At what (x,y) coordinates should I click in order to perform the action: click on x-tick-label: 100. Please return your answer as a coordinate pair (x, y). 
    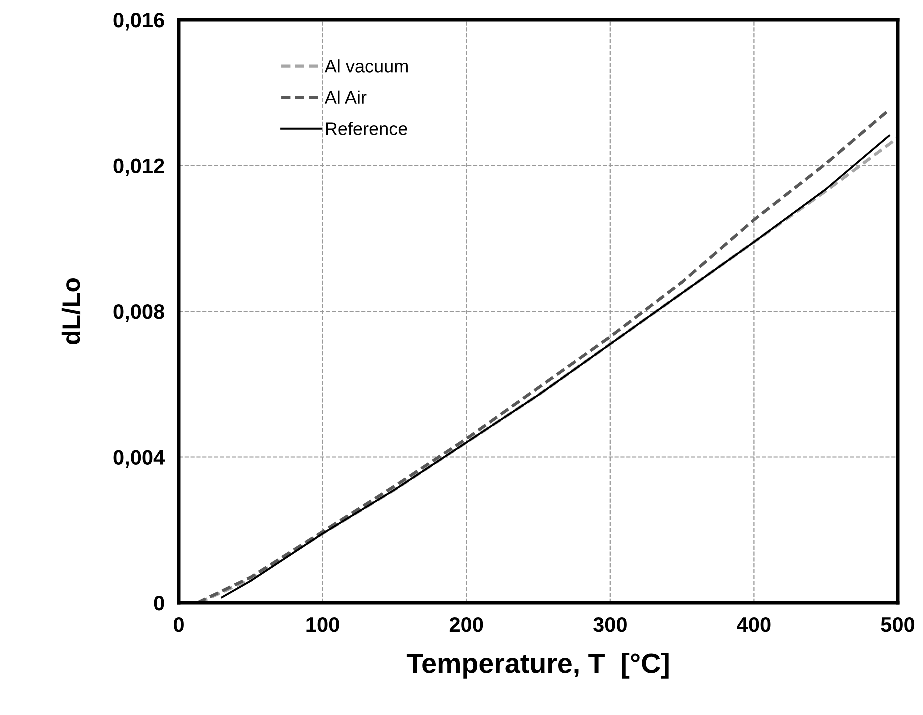
    Looking at the image, I should click on (323, 624).